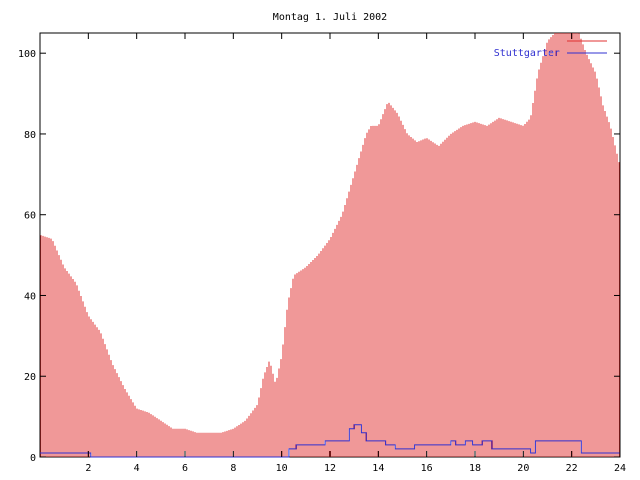  Describe the element at coordinates (427, 468) in the screenshot. I see `x-tick-label: 16` at that location.